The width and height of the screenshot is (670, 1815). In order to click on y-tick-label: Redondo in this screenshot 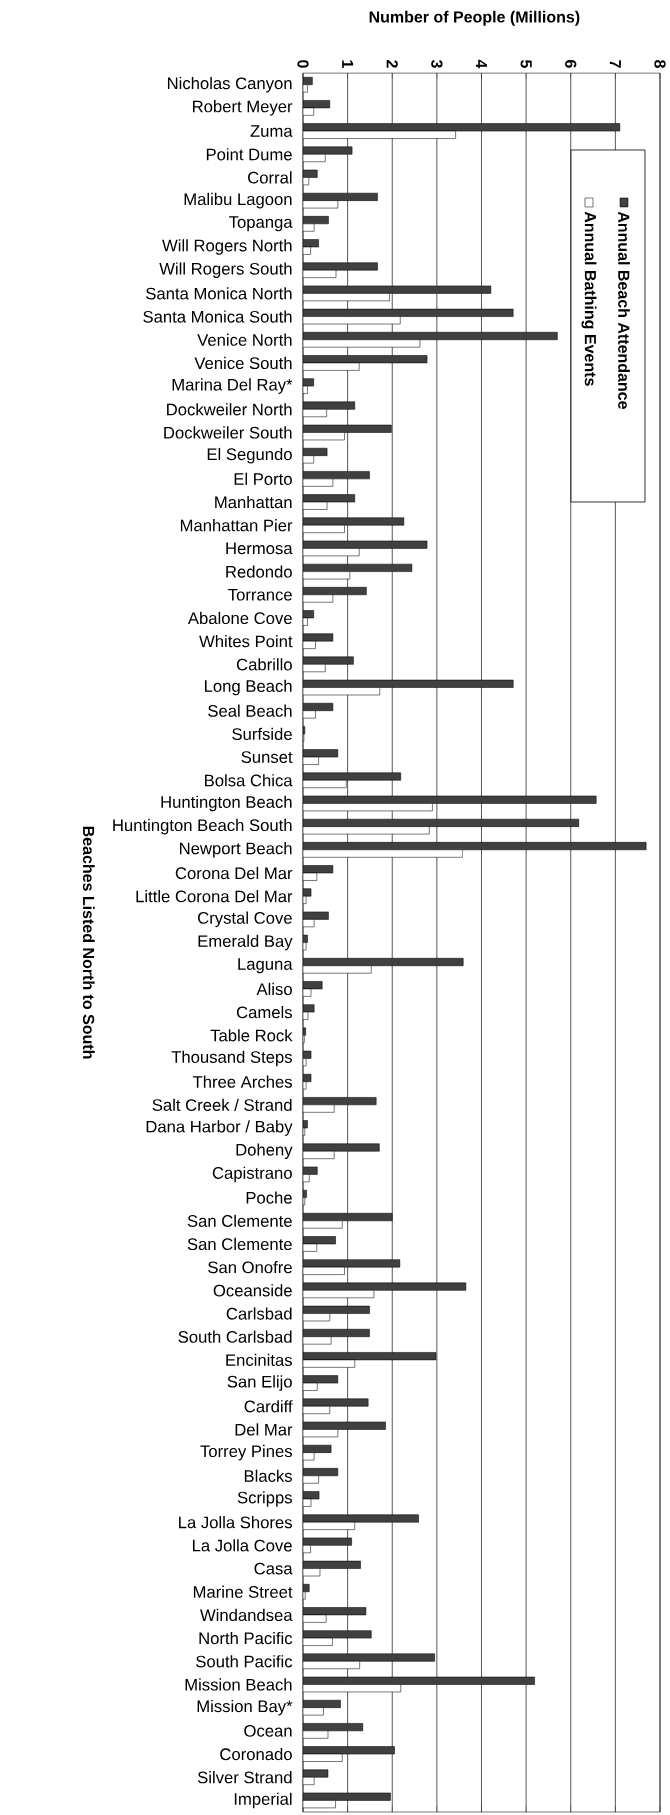, I will do `click(259, 571)`.